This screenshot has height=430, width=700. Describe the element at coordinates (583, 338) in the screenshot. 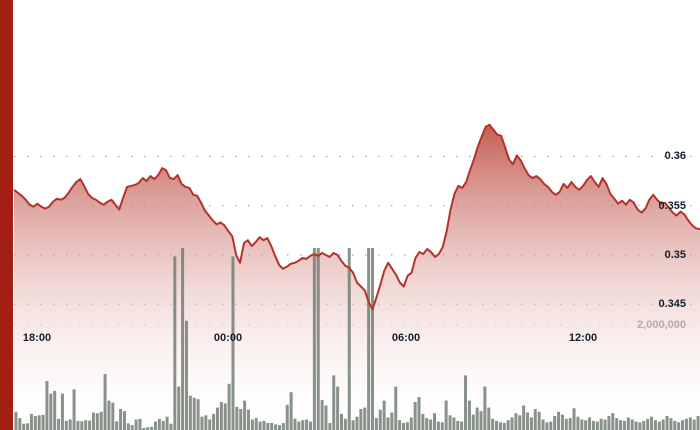

I see `x-axis-label: 12:00` at that location.